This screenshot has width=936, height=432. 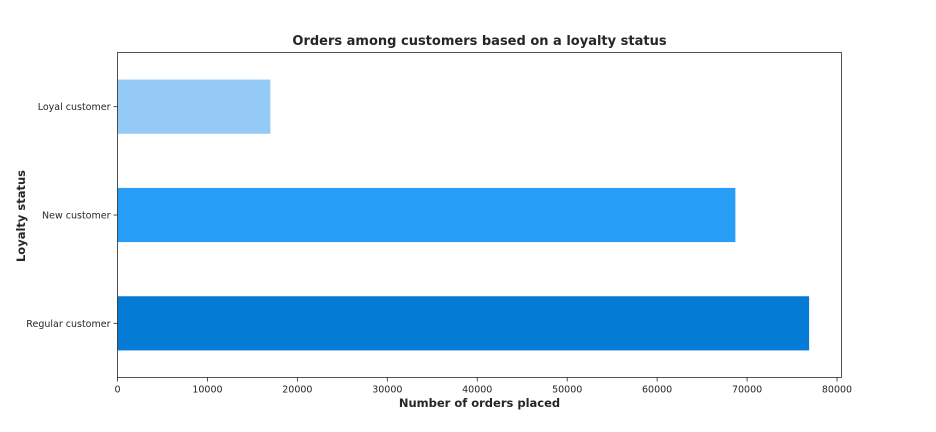 I want to click on y-tick-label: Regular customer, so click(x=68, y=324).